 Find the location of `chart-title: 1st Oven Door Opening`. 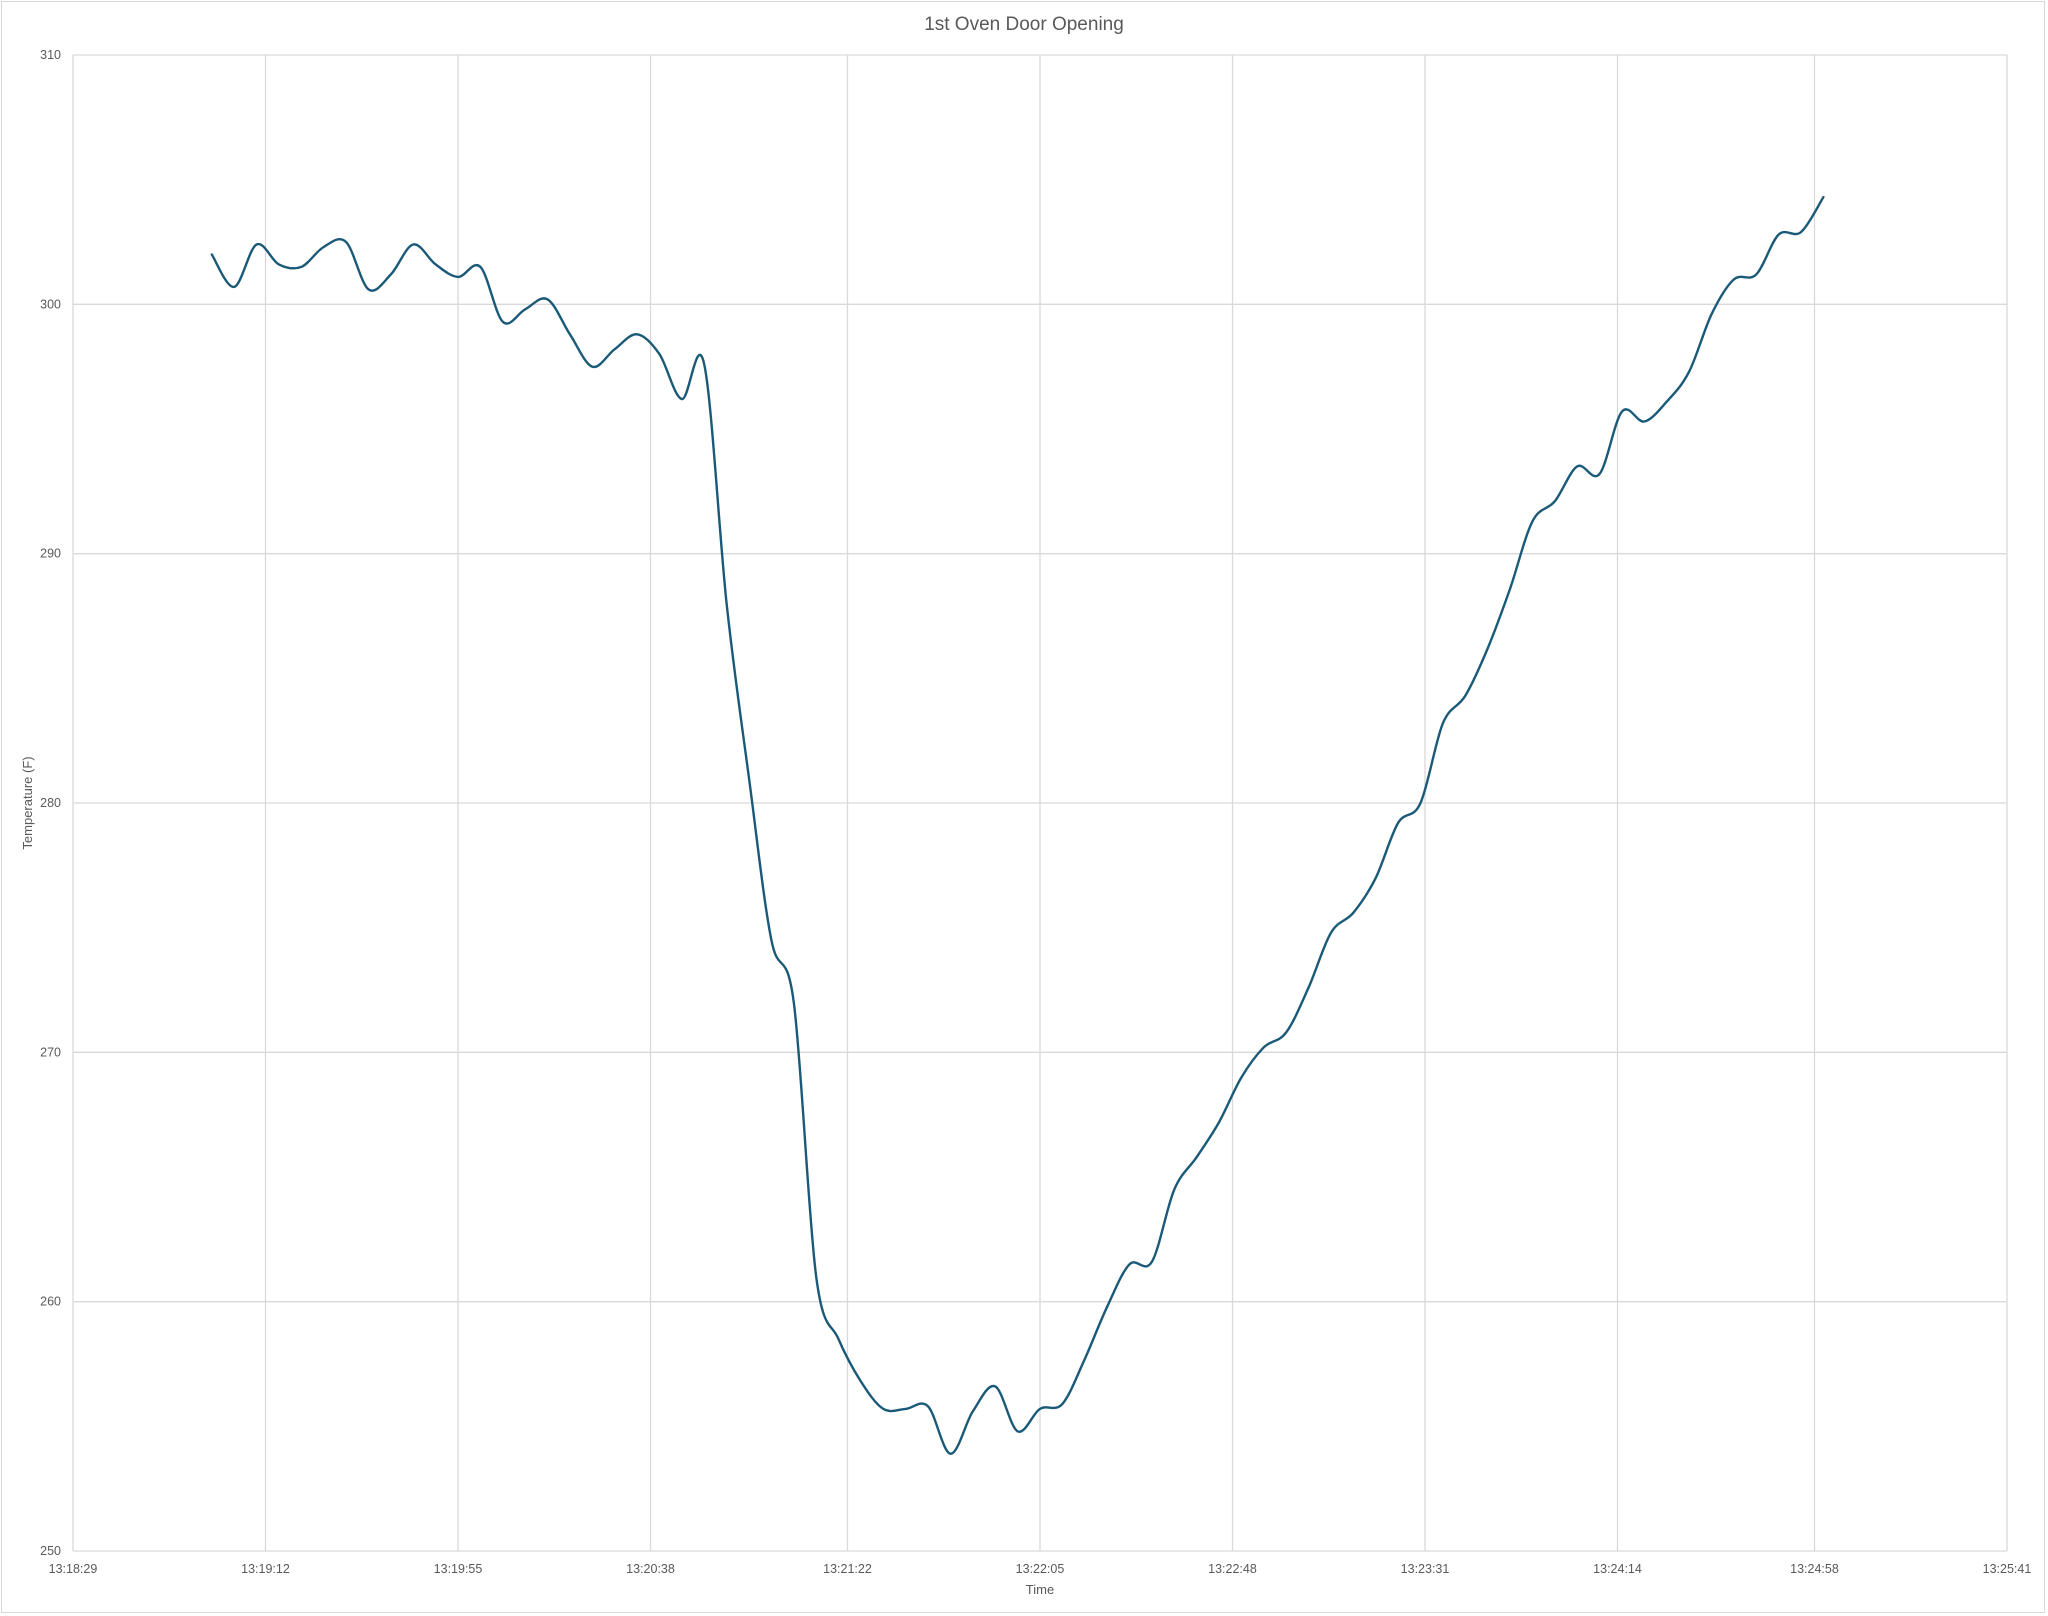

chart-title: 1st Oven Door Opening is located at coordinates (1024, 24).